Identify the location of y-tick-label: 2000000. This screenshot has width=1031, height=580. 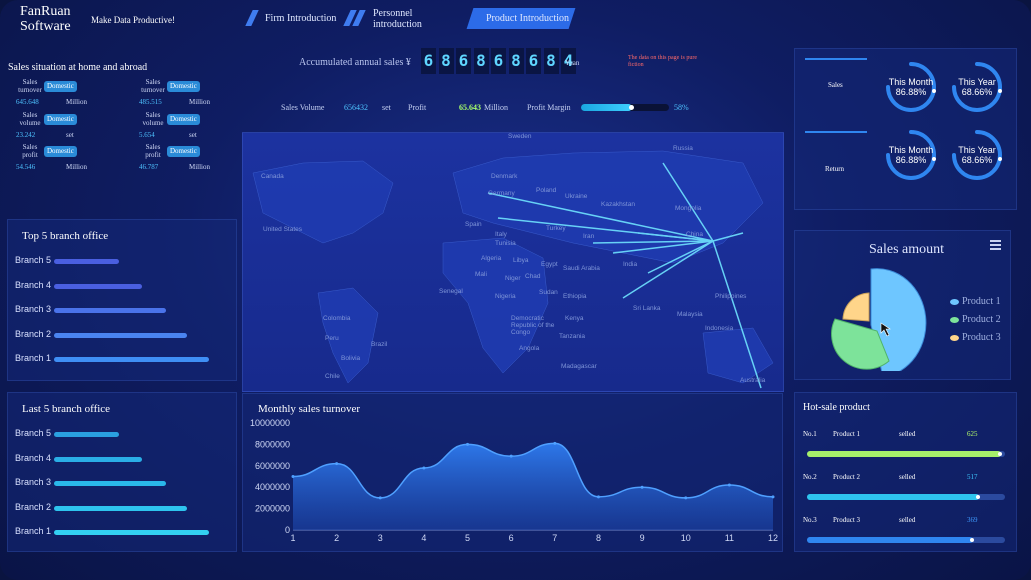
(272, 509).